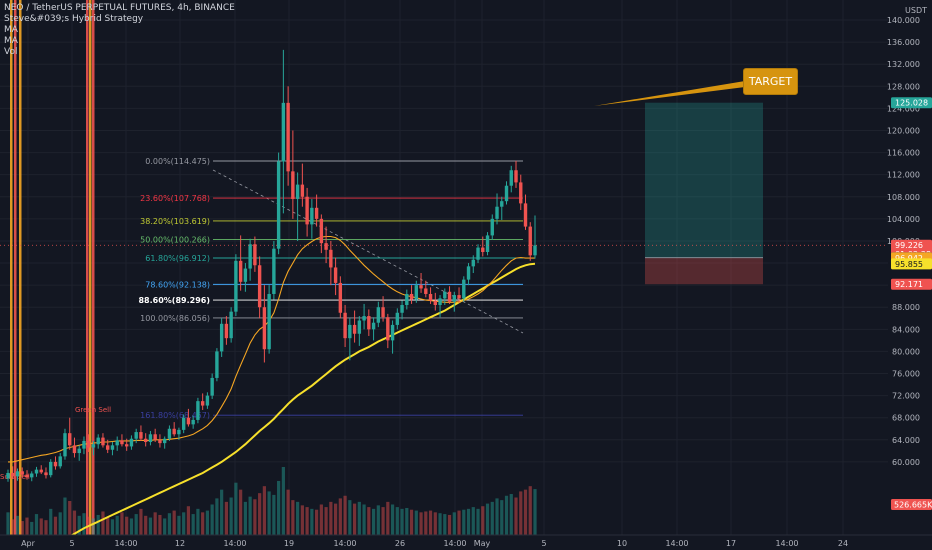  Describe the element at coordinates (175, 198) in the screenshot. I see `fib-label: 23.60%(107.768)` at that location.